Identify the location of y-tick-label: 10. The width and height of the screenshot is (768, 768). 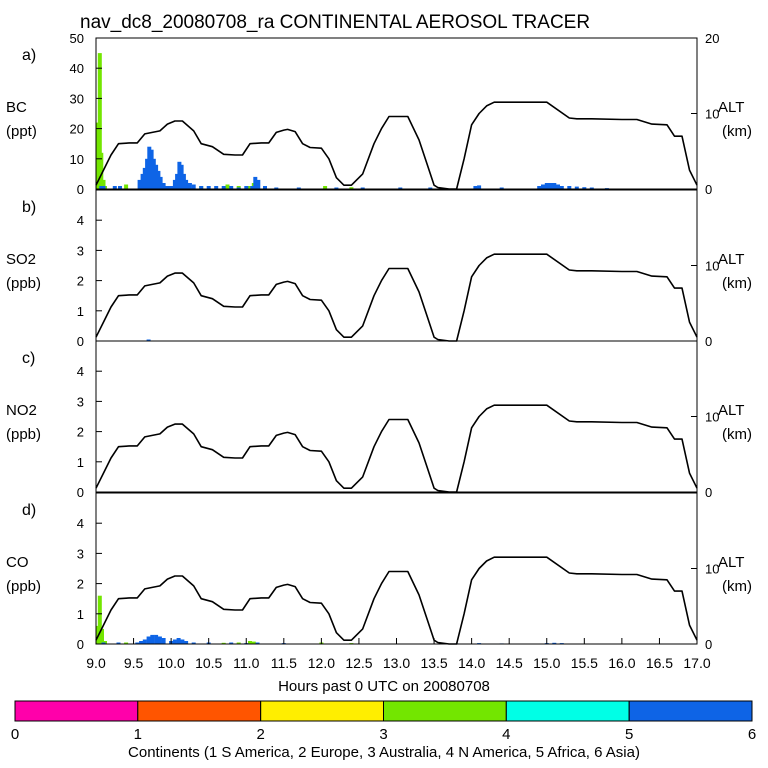
(77, 159).